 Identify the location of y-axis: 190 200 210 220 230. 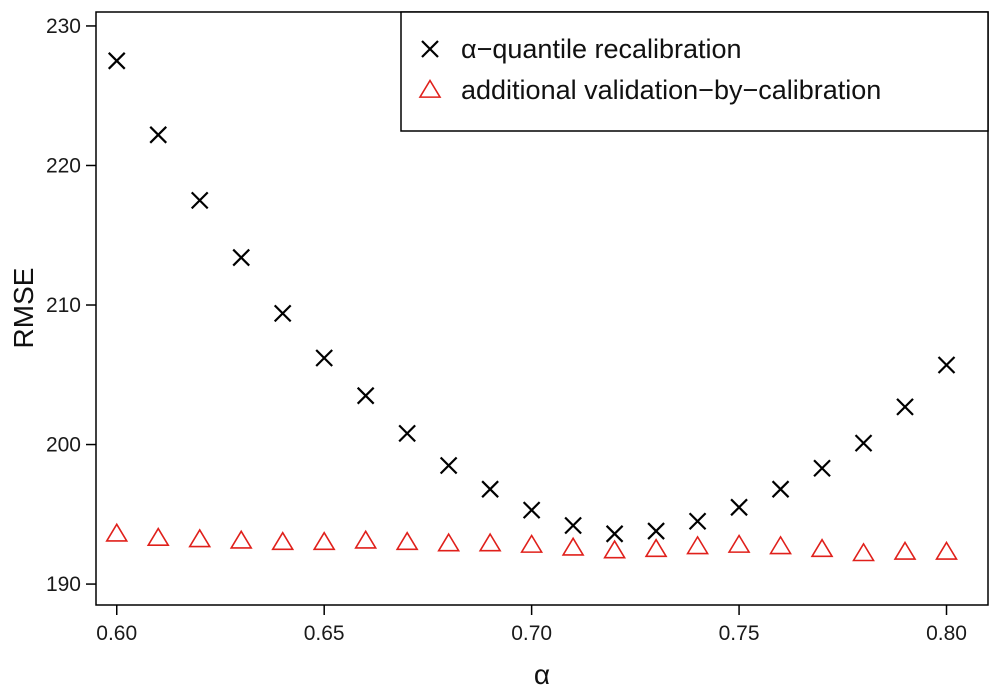
(71, 305).